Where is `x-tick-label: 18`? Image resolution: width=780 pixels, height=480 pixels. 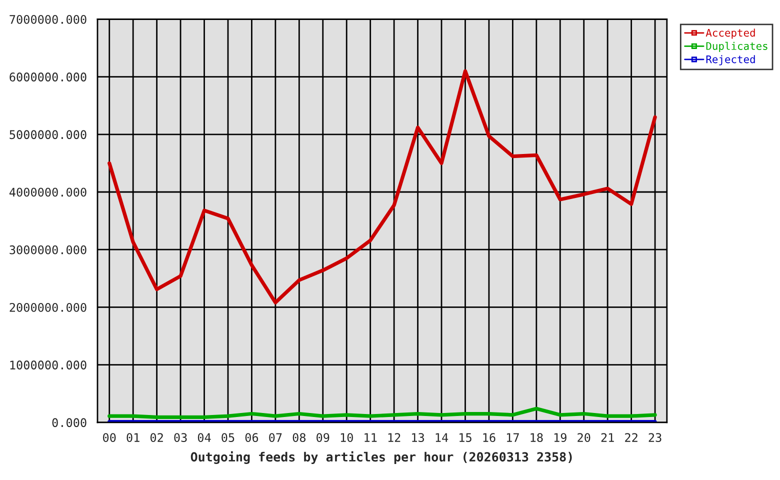 x-tick-label: 18 is located at coordinates (536, 437).